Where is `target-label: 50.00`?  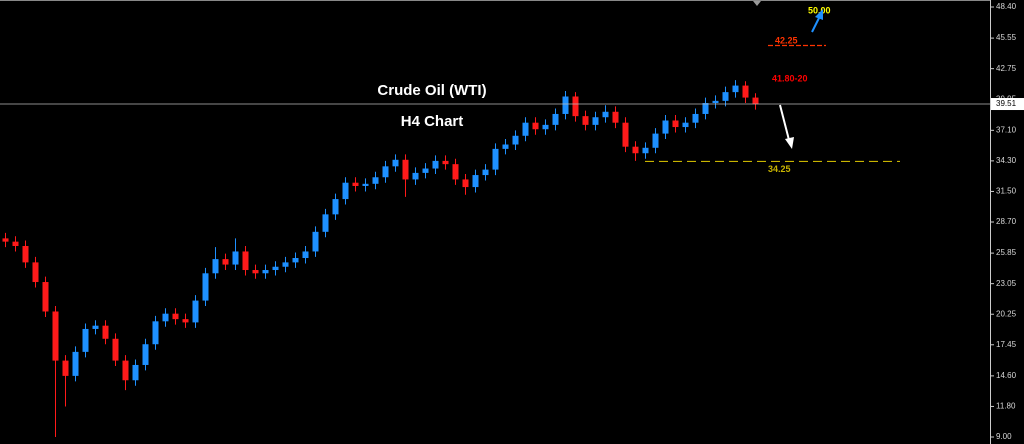 target-label: 50.00 is located at coordinates (819, 10).